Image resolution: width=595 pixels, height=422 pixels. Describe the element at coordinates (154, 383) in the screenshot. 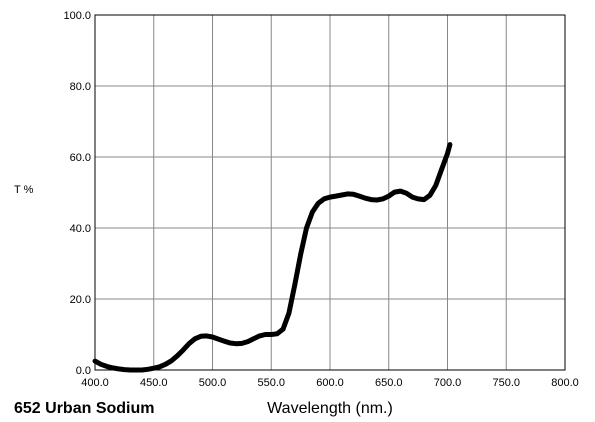

I see `x-tick-label: 450.0` at that location.